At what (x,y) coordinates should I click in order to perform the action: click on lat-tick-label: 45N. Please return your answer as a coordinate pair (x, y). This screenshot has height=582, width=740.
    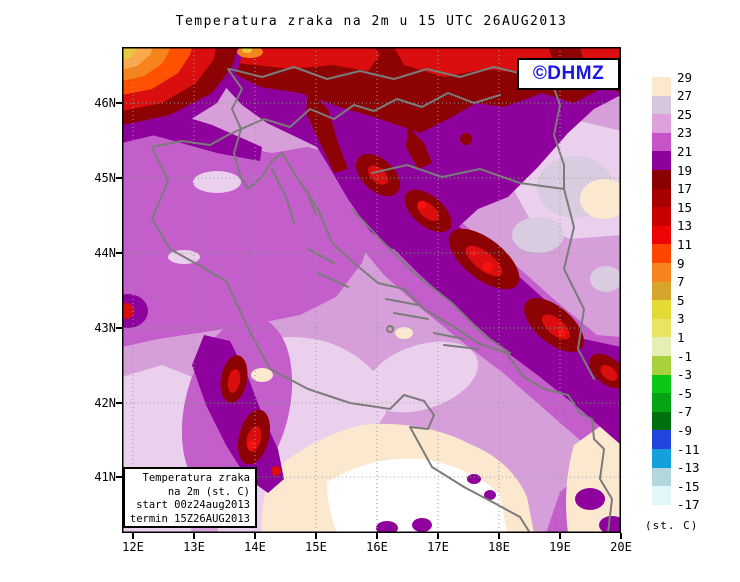
    Looking at the image, I should click on (105, 178).